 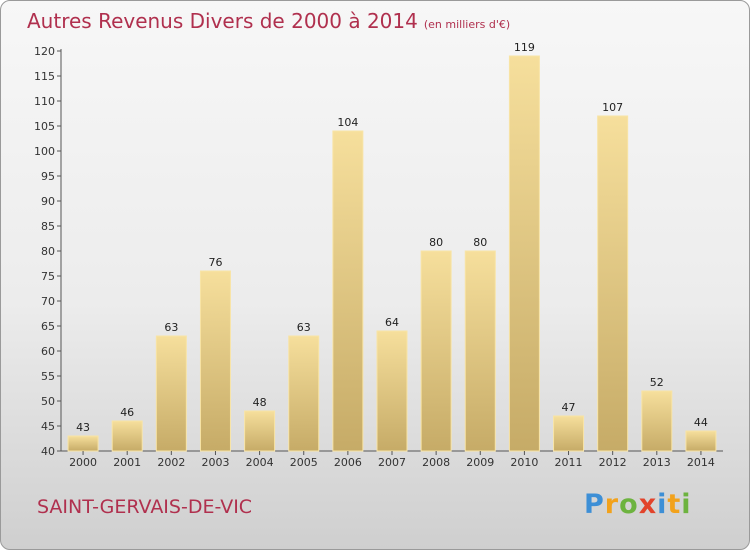 I want to click on bar-value-label: 46, so click(x=127, y=412).